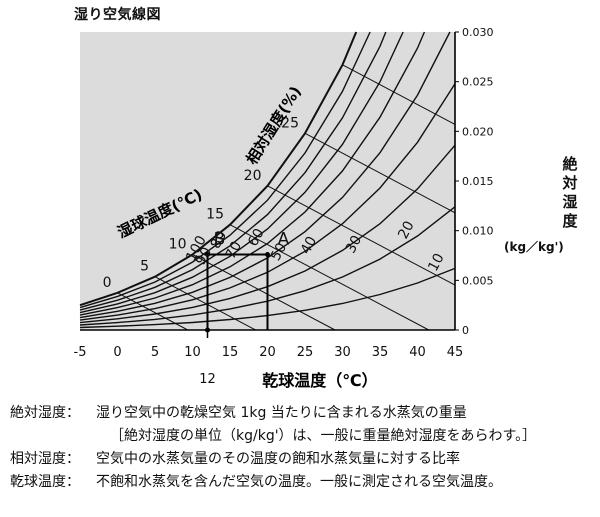  I want to click on note-text: 湿り空気中の乾燥空気 1kg 当たりに含まれる水蒸気の重量, so click(281, 413).